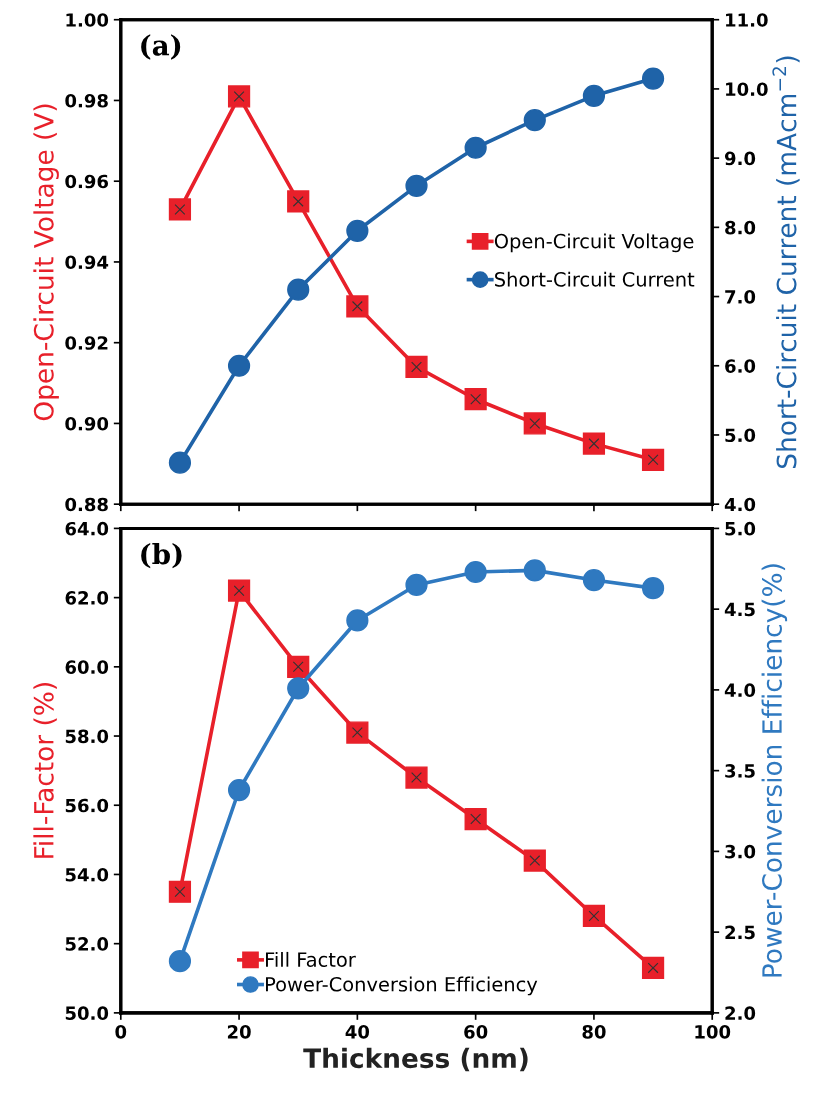 Image resolution: width=833 pixels, height=1095 pixels. Describe the element at coordinates (87, 262) in the screenshot. I see `y-tick-label: 0.94` at that location.